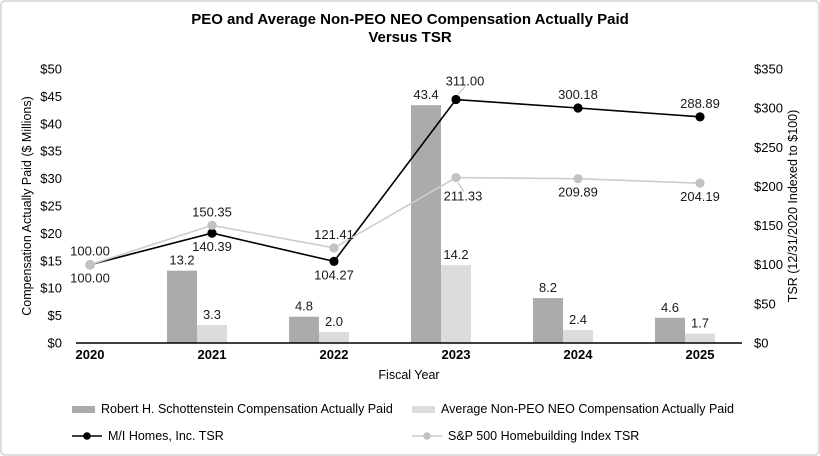  I want to click on line-value-label: 300.18, so click(578, 94).